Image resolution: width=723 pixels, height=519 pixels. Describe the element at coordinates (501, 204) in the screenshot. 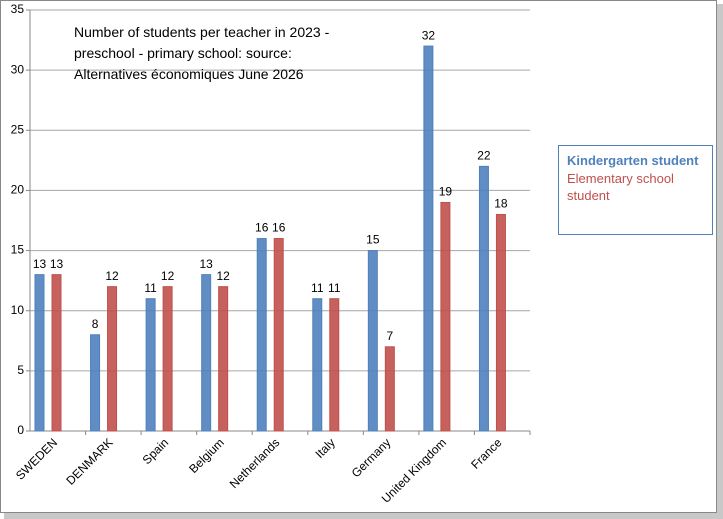

I see `data-label: 18` at that location.